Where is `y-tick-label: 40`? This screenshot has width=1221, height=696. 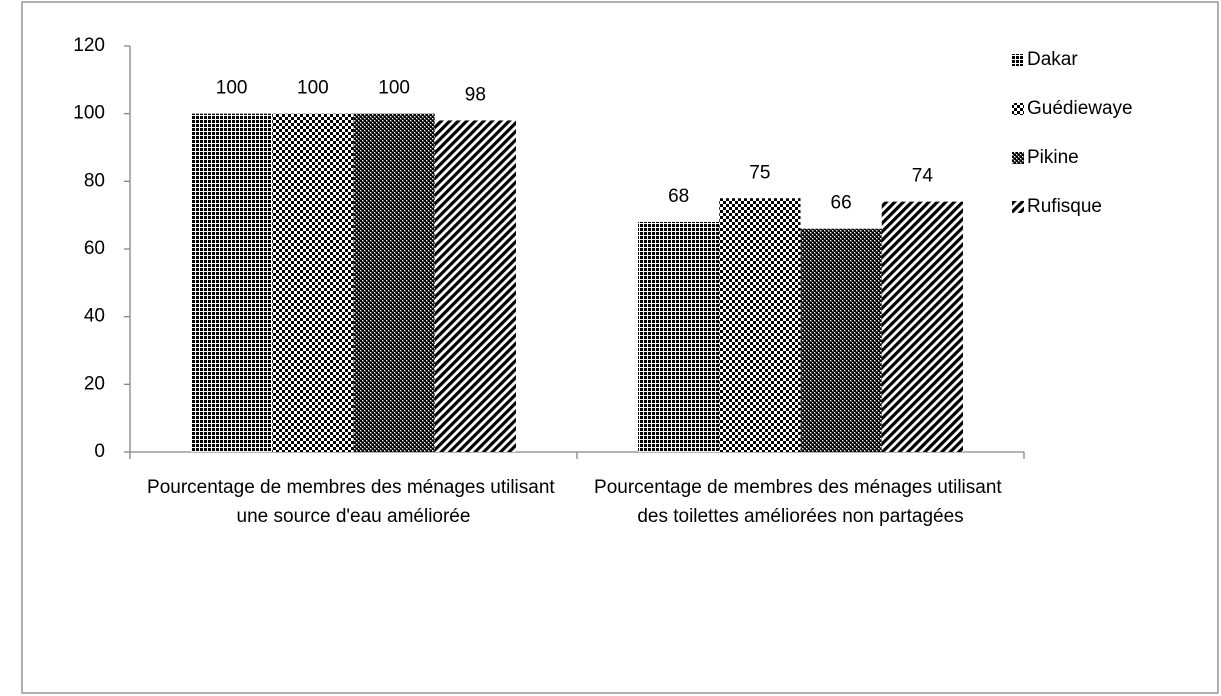
y-tick-label: 40 is located at coordinates (94, 316).